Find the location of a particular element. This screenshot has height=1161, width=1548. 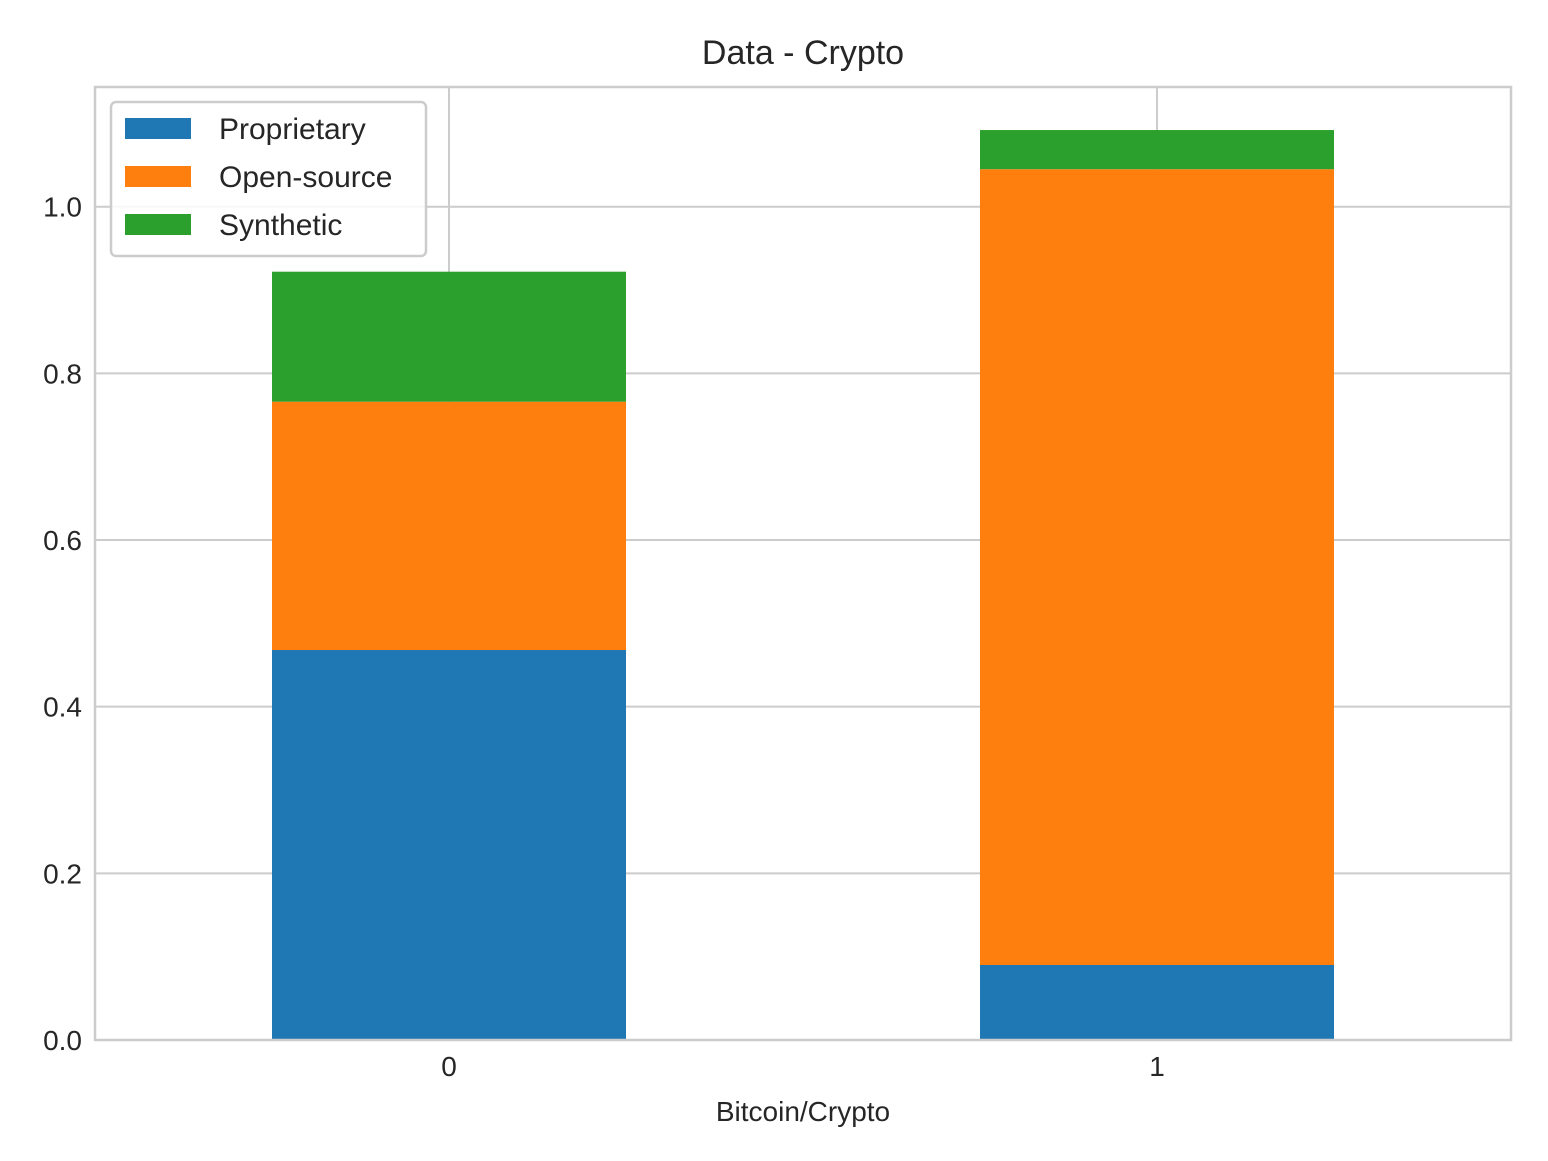

x-tick-label: 1 is located at coordinates (1157, 1066).